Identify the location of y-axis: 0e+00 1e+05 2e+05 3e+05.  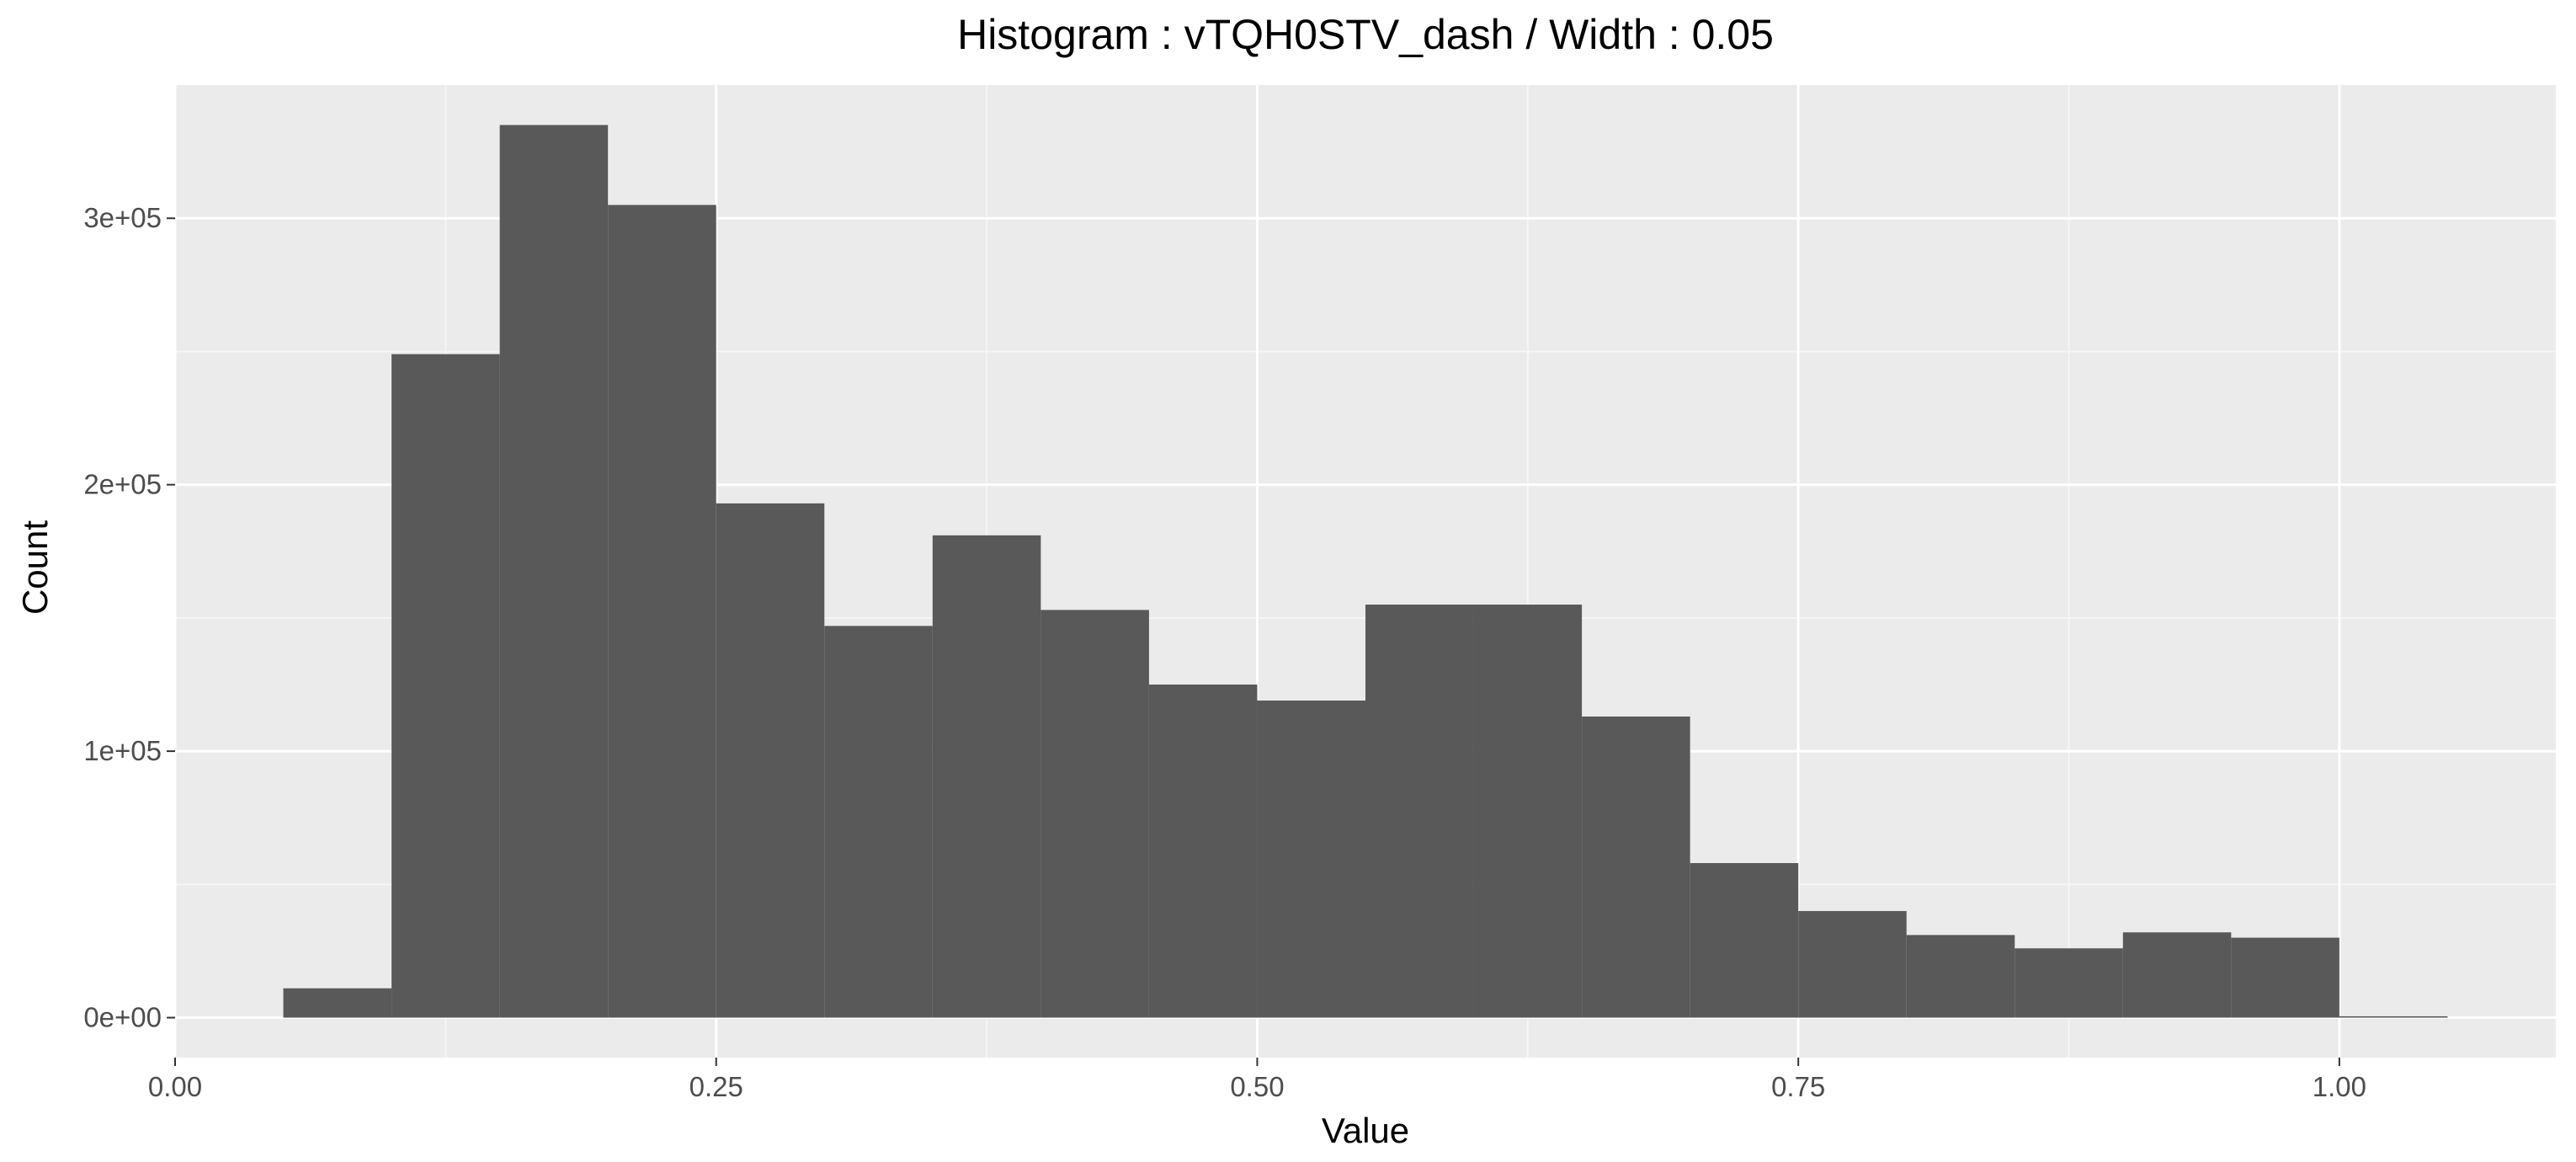
(129, 617).